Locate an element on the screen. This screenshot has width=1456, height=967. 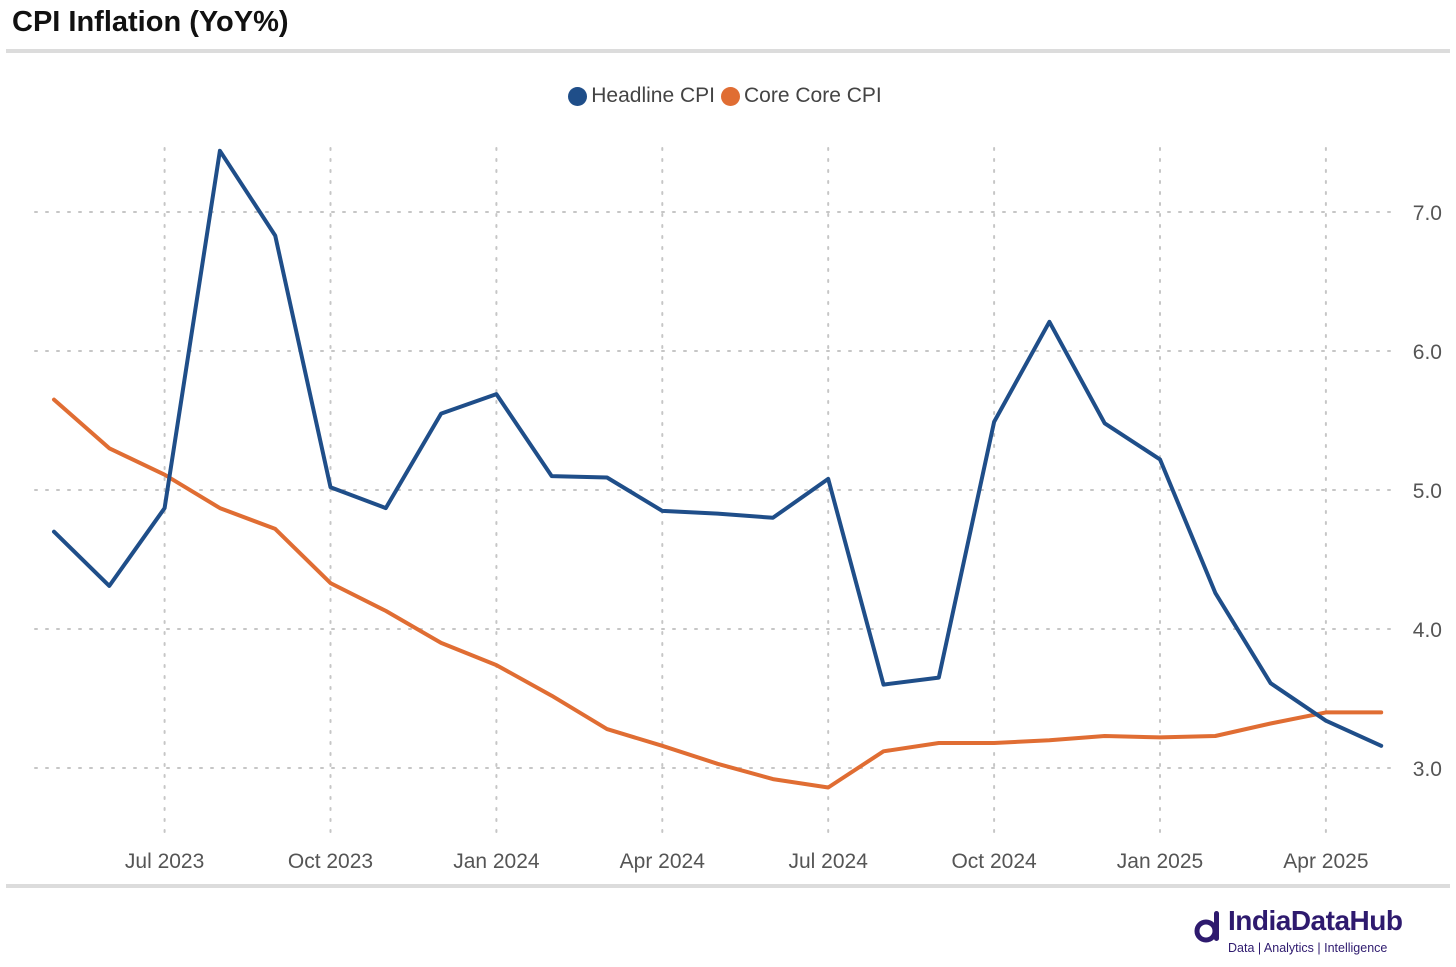
y-tick-label: 6.0 is located at coordinates (1427, 352).